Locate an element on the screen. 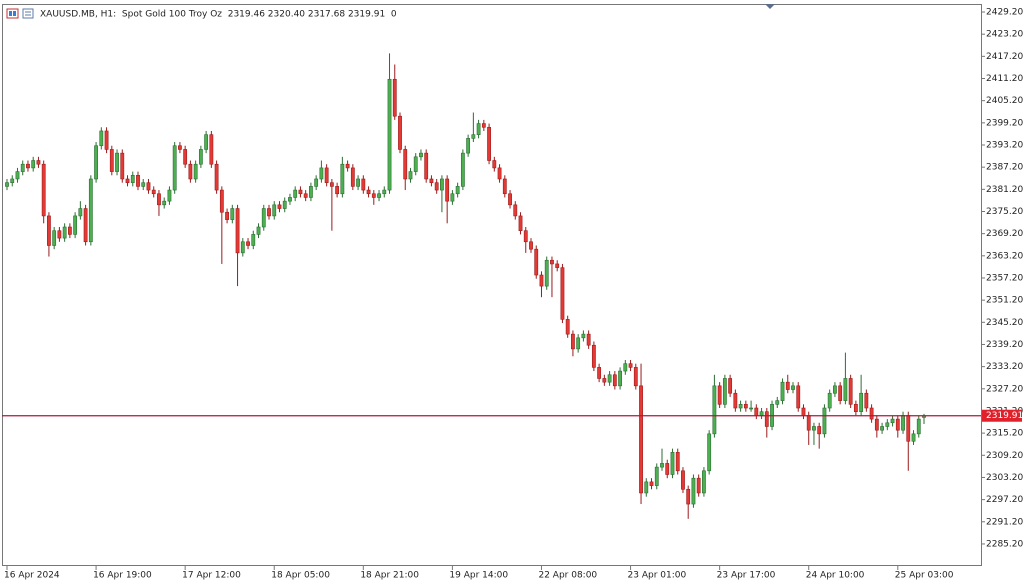  y-tick-label: 2345.20 is located at coordinates (1004, 323).